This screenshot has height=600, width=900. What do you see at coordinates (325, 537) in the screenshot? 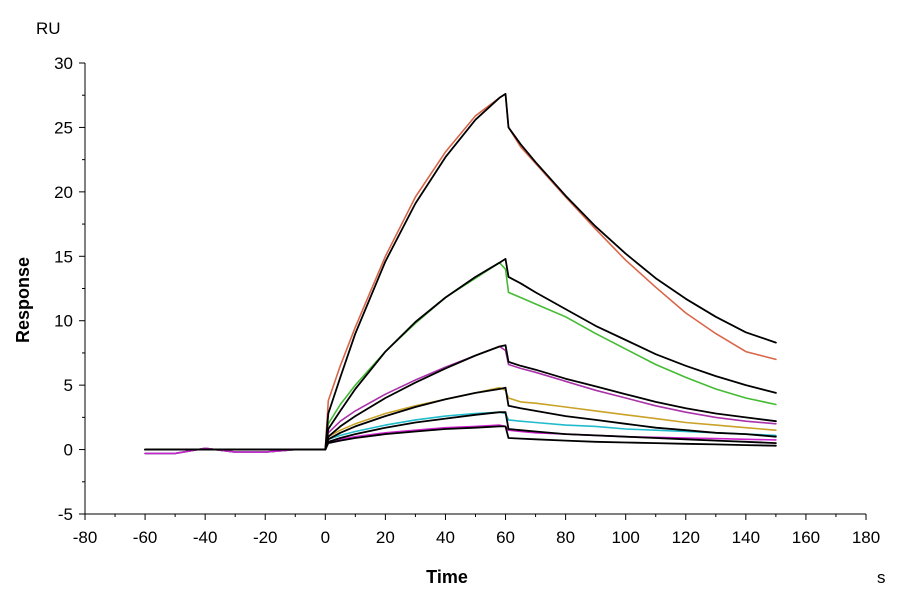
I see `x-tick-label: 0` at bounding box center [325, 537].